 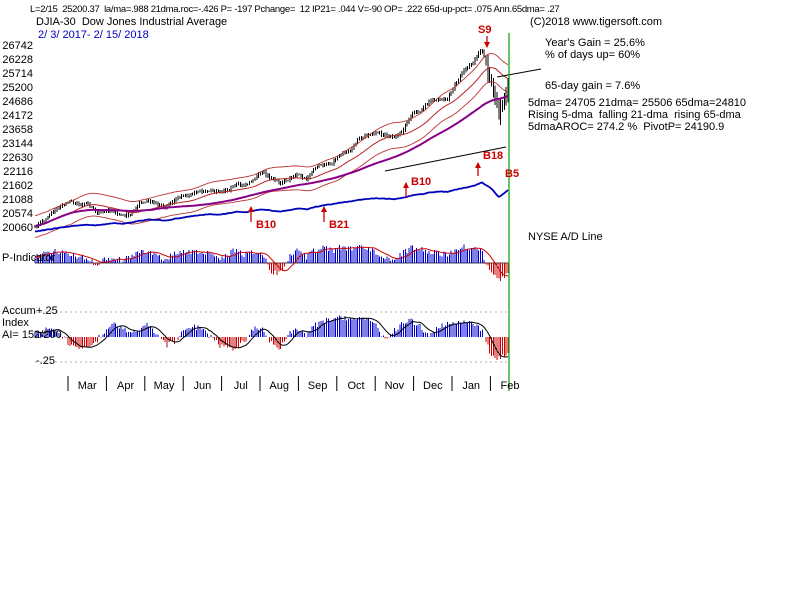 What do you see at coordinates (17, 116) in the screenshot?
I see `y-axis-label: 24172` at bounding box center [17, 116].